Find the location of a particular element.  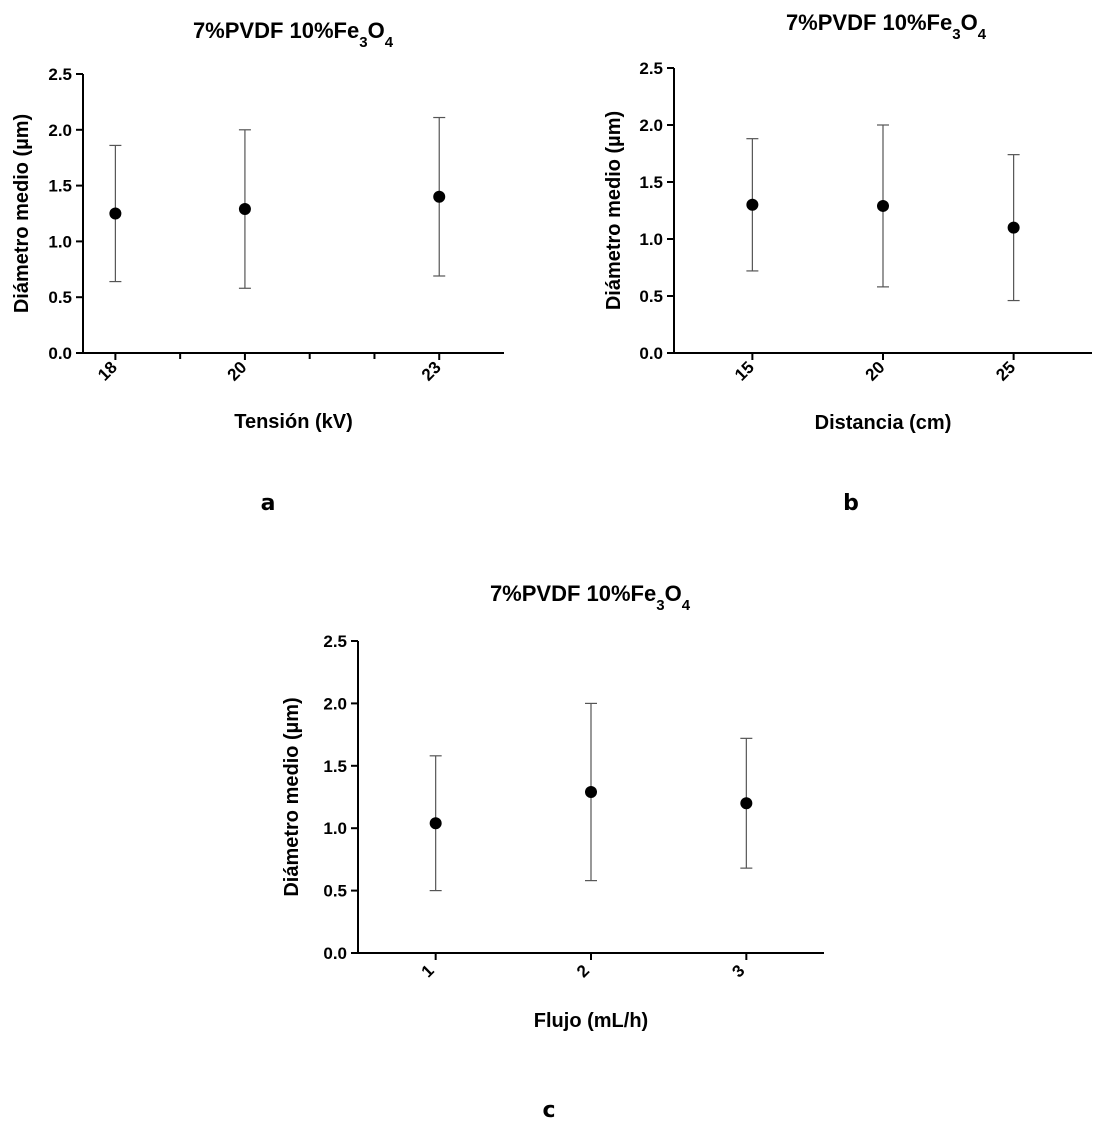

x-tick-label: 15 is located at coordinates (744, 371).